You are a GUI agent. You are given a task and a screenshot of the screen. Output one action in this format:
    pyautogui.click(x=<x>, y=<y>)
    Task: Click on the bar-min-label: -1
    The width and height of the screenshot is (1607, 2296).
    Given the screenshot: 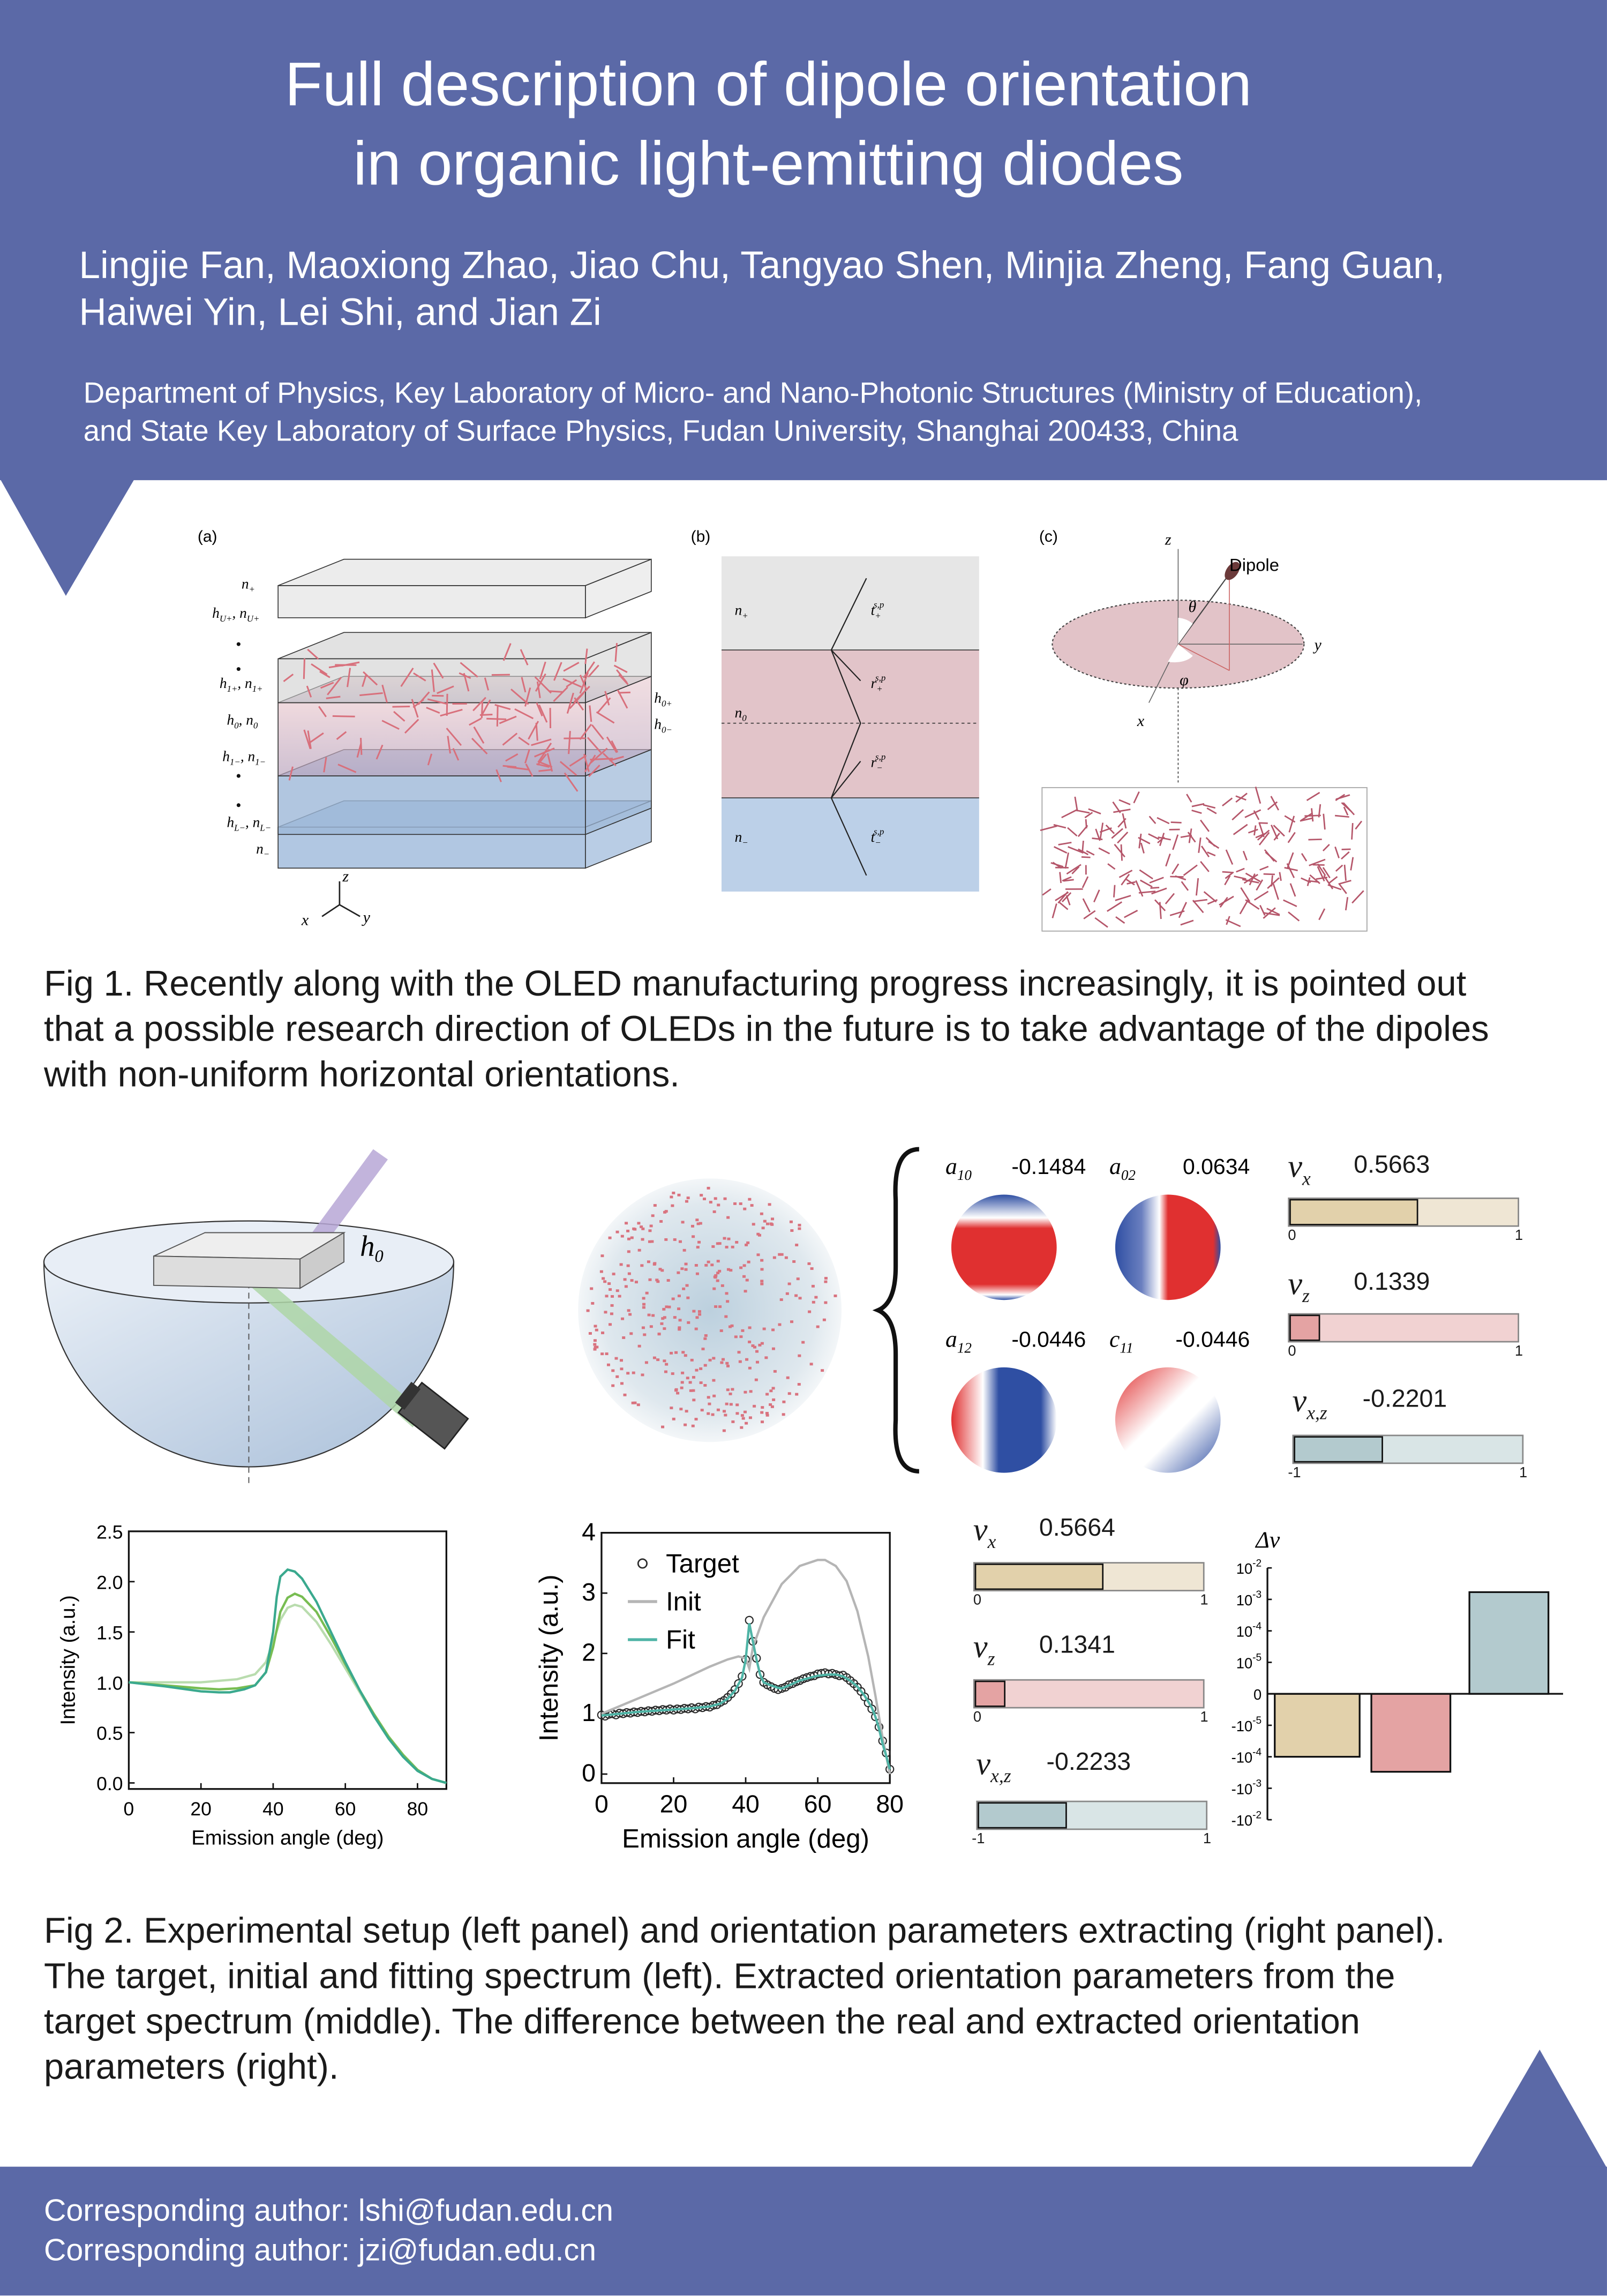 What is the action you would take?
    pyautogui.click(x=1294, y=1473)
    